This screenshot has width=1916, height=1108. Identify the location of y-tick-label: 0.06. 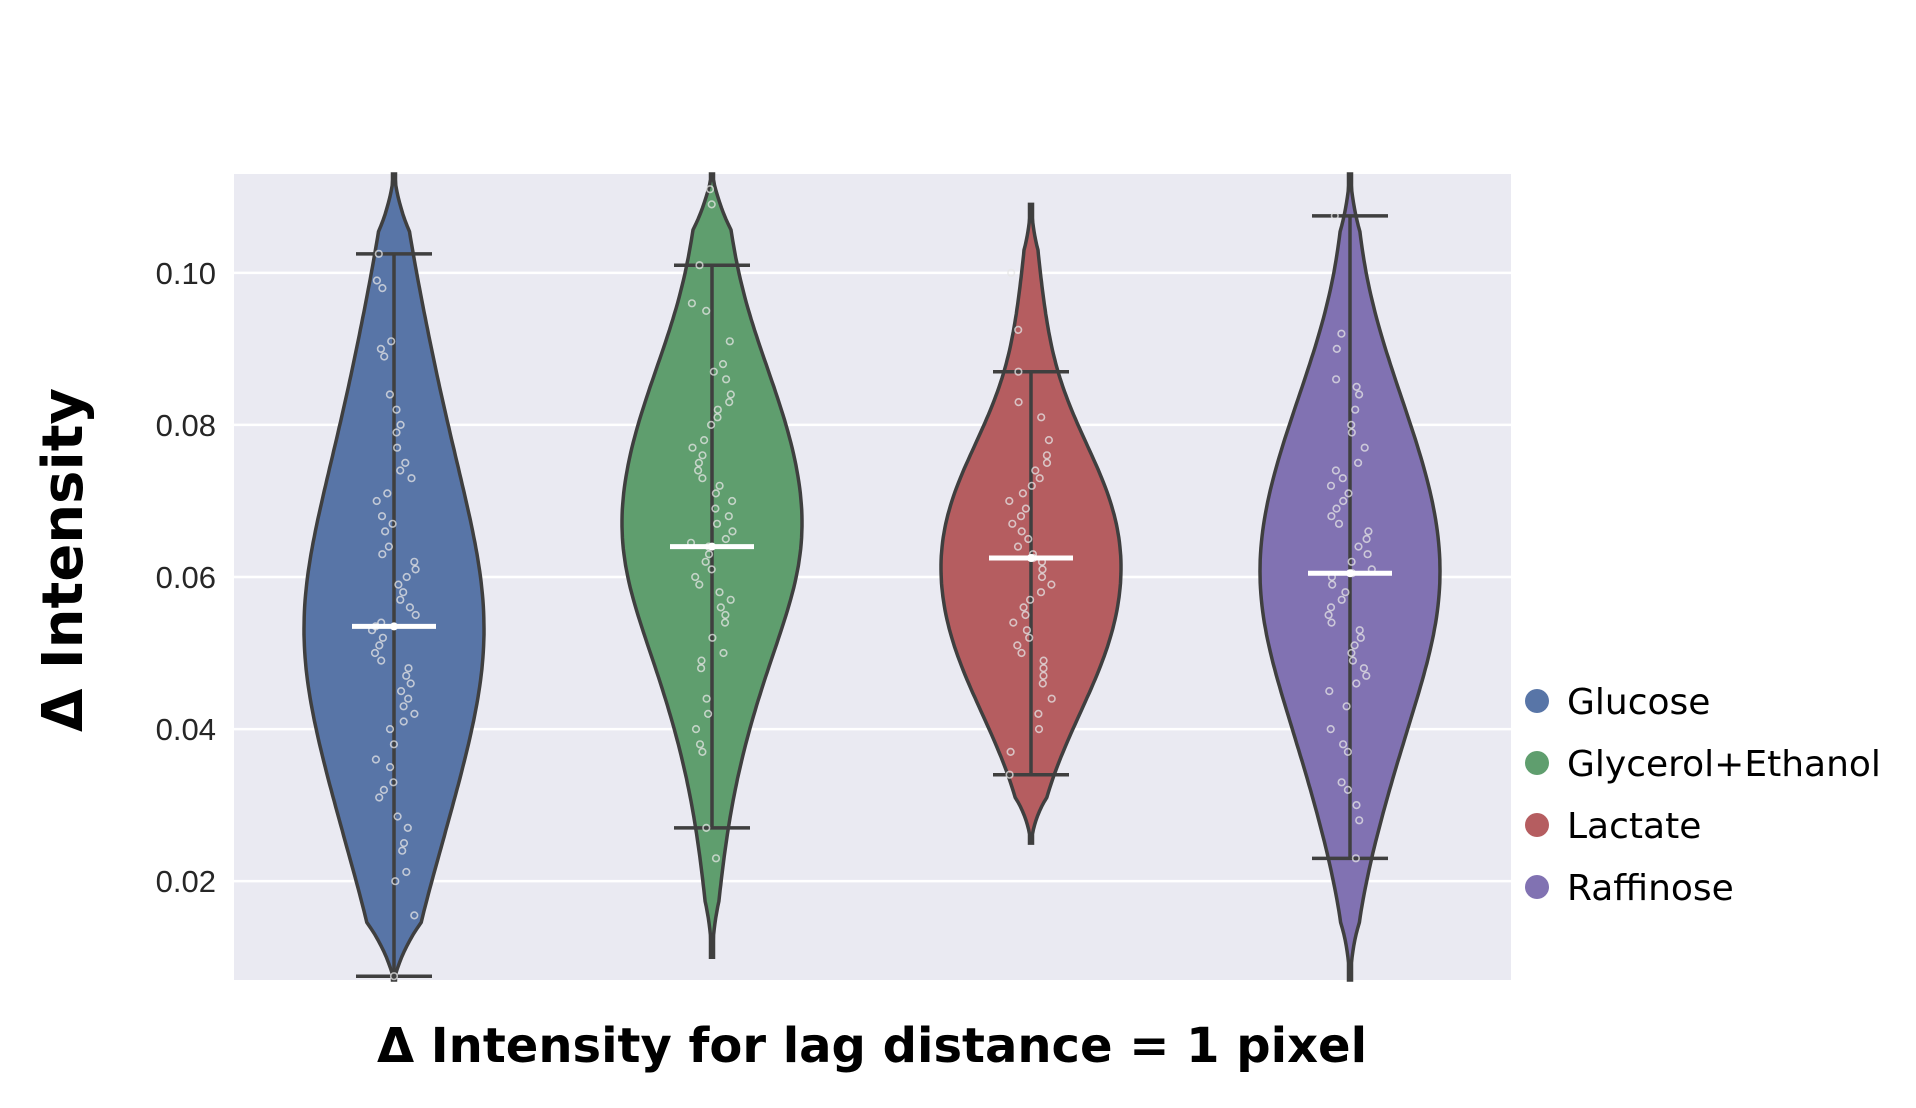
(186, 577).